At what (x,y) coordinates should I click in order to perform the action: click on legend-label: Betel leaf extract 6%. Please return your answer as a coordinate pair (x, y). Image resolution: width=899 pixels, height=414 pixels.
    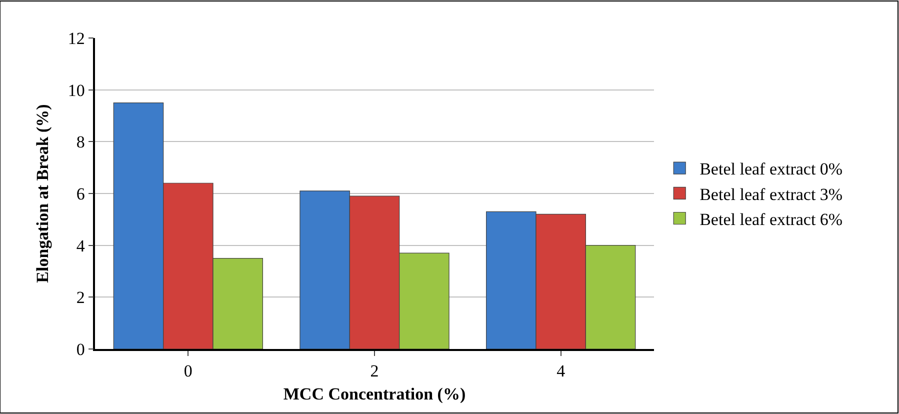
    Looking at the image, I should click on (771, 219).